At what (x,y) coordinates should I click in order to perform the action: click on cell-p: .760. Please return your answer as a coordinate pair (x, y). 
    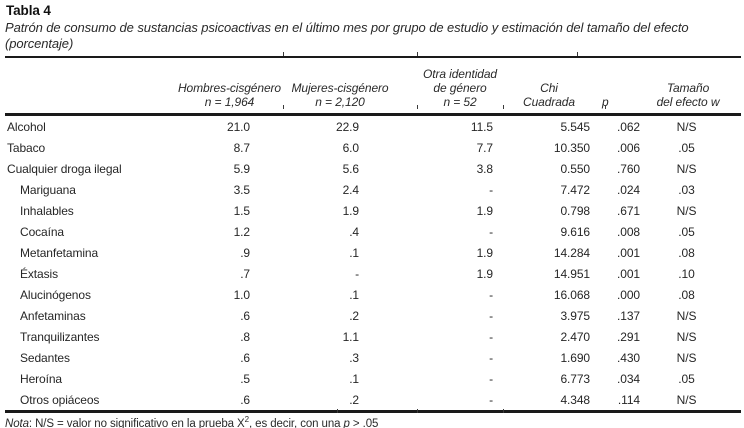
    Looking at the image, I should click on (628, 168).